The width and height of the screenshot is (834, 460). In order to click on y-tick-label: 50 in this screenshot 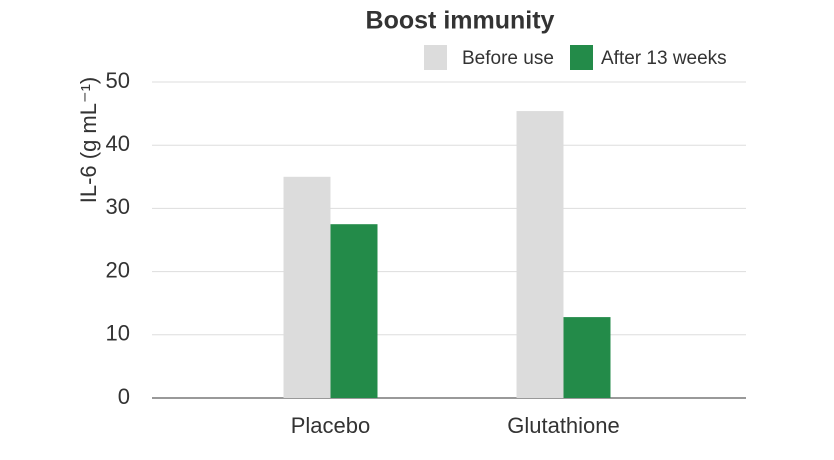, I will do `click(118, 80)`.